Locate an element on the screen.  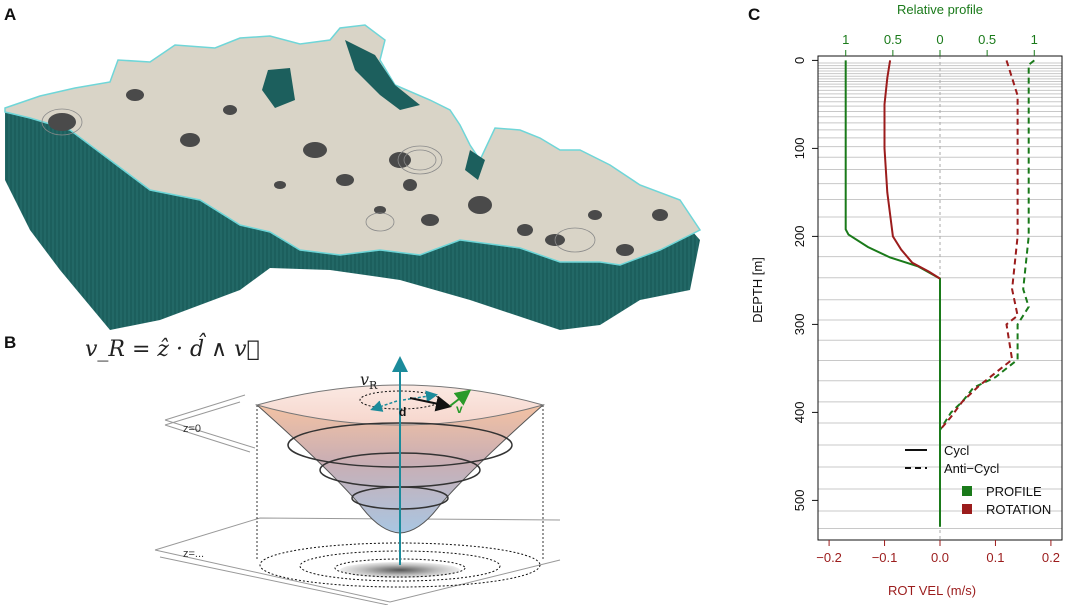
d-arrow-left is located at coordinates (384, 406).